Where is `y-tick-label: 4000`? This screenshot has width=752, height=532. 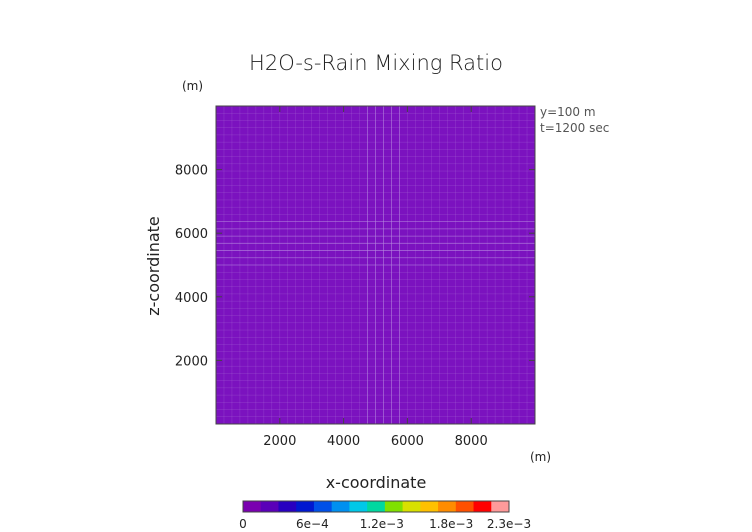 y-tick-label: 4000 is located at coordinates (191, 298).